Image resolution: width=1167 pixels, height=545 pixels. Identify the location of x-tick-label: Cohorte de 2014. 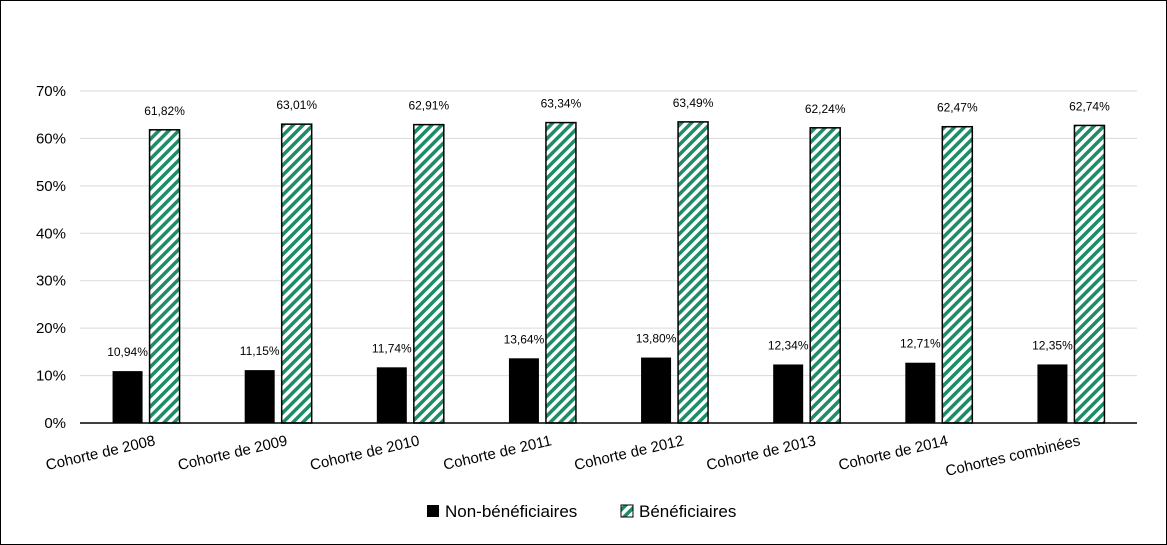
(893, 453).